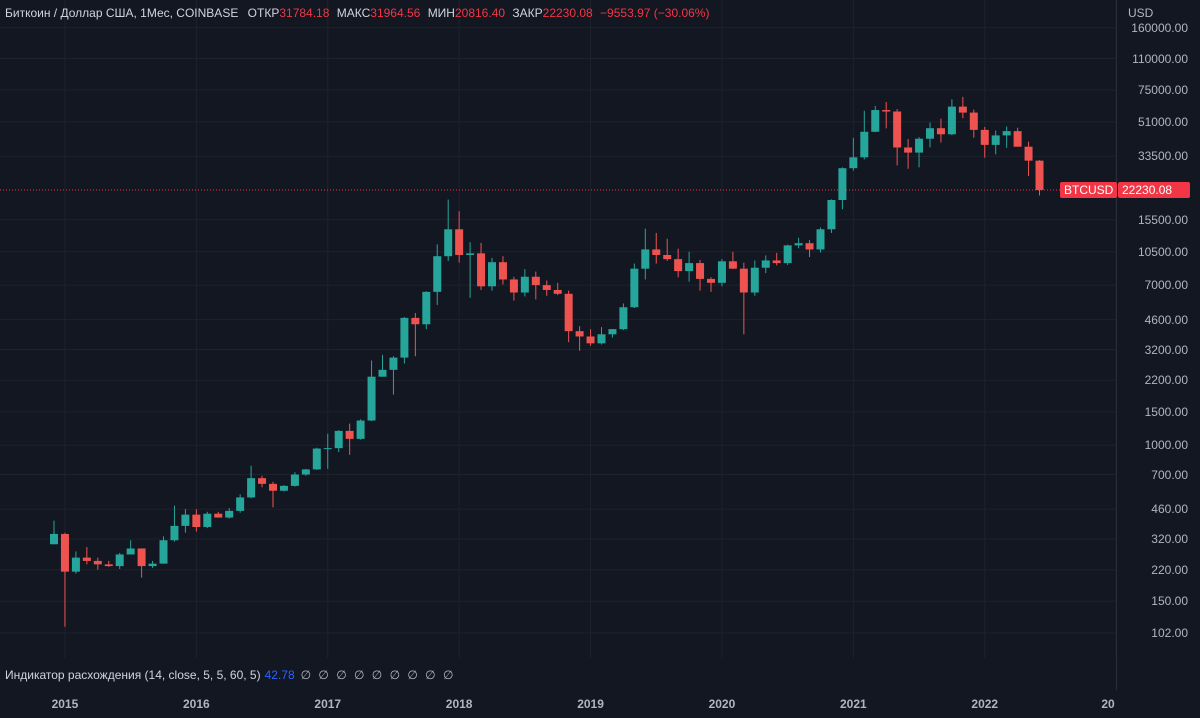  I want to click on time-axis, so click(558, 704).